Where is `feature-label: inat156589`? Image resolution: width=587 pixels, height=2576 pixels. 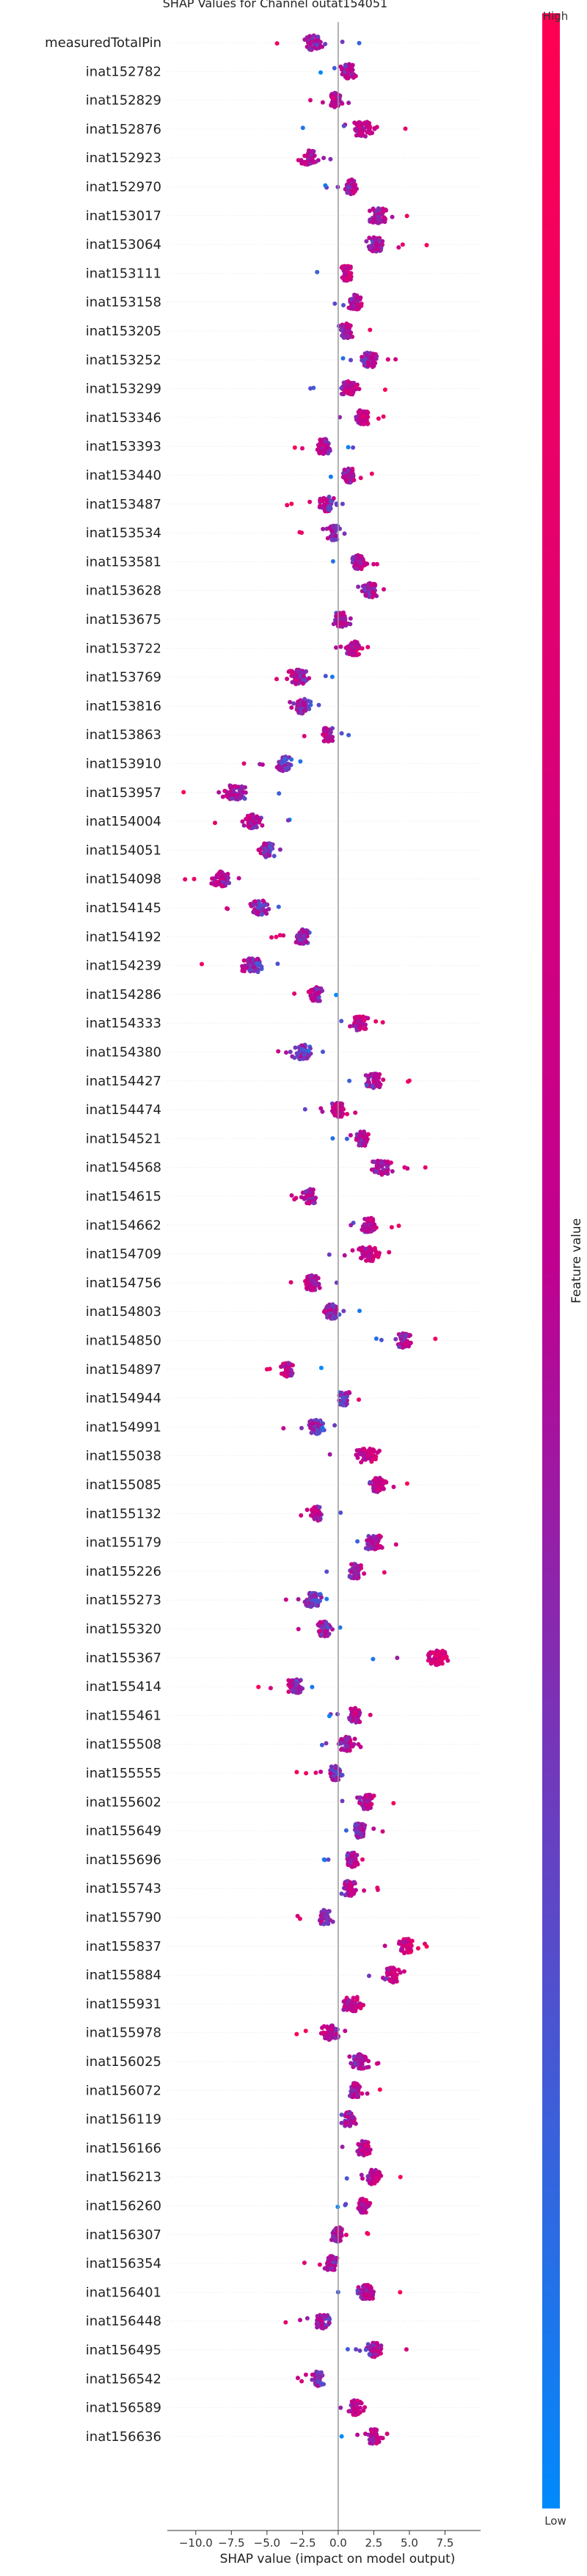 feature-label: inat156589 is located at coordinates (123, 2408).